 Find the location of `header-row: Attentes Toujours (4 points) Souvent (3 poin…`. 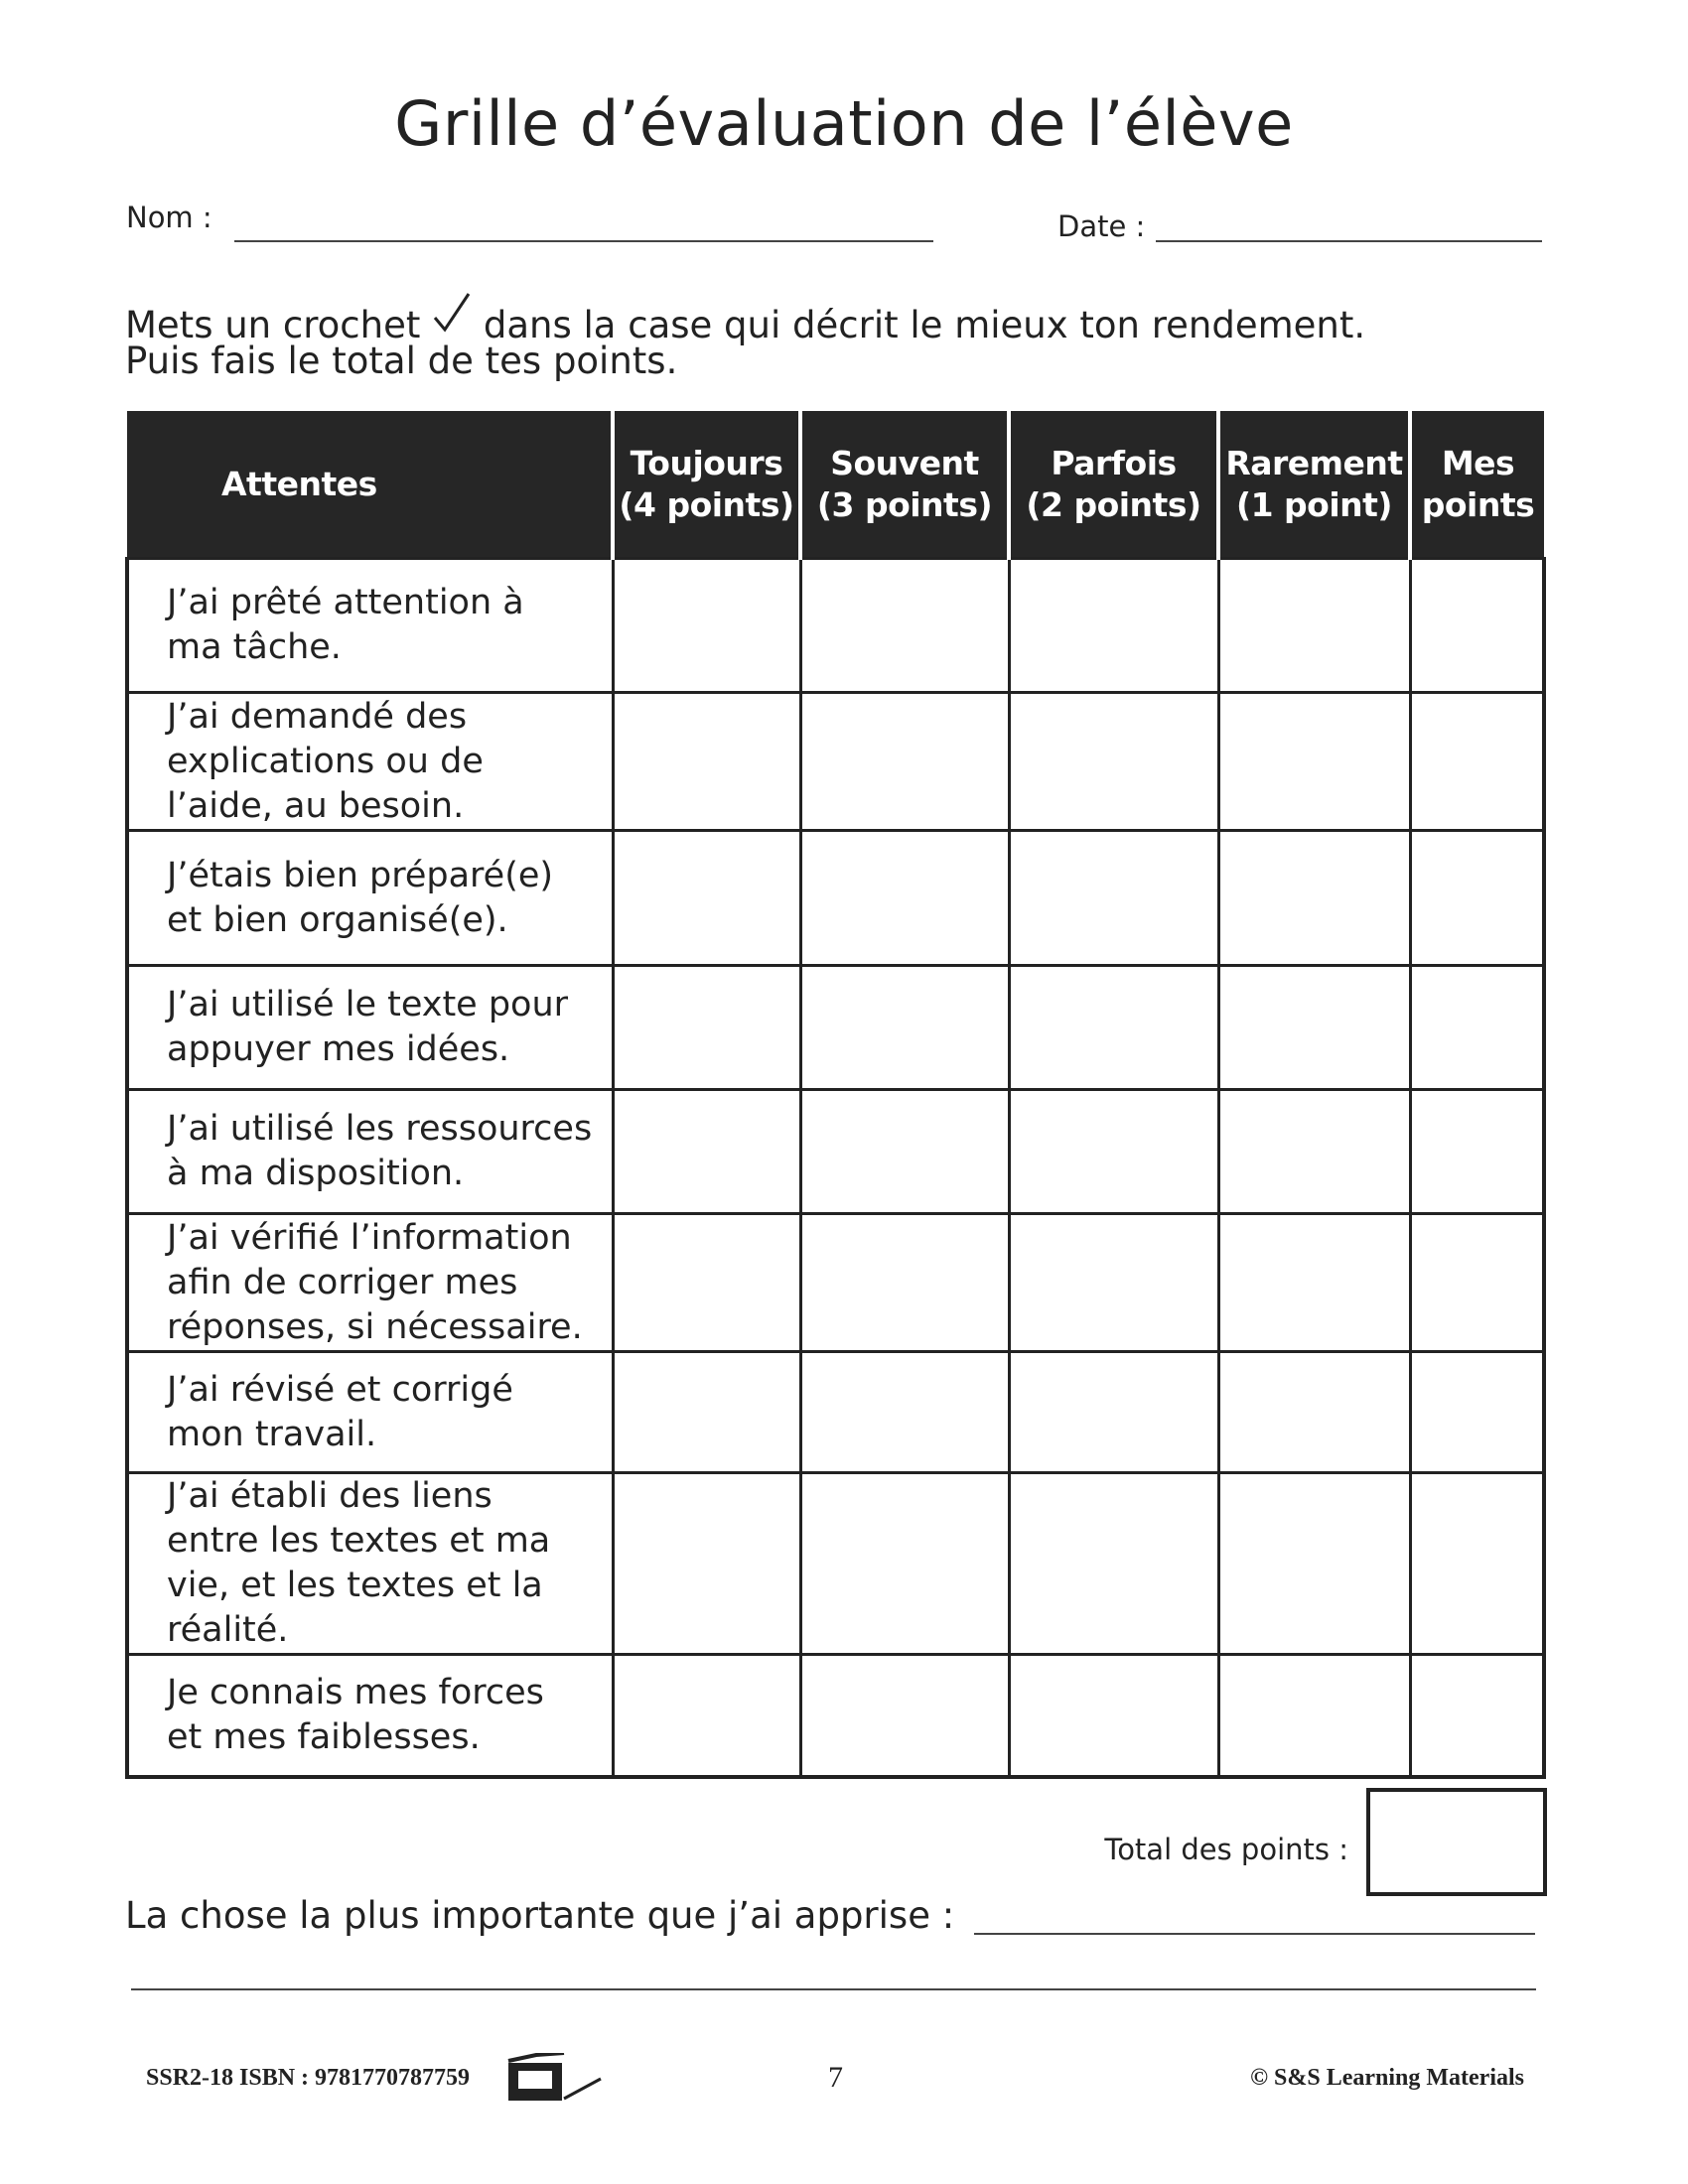

header-row: Attentes Toujours (4 points) Souvent (3 poin… is located at coordinates (835, 485).